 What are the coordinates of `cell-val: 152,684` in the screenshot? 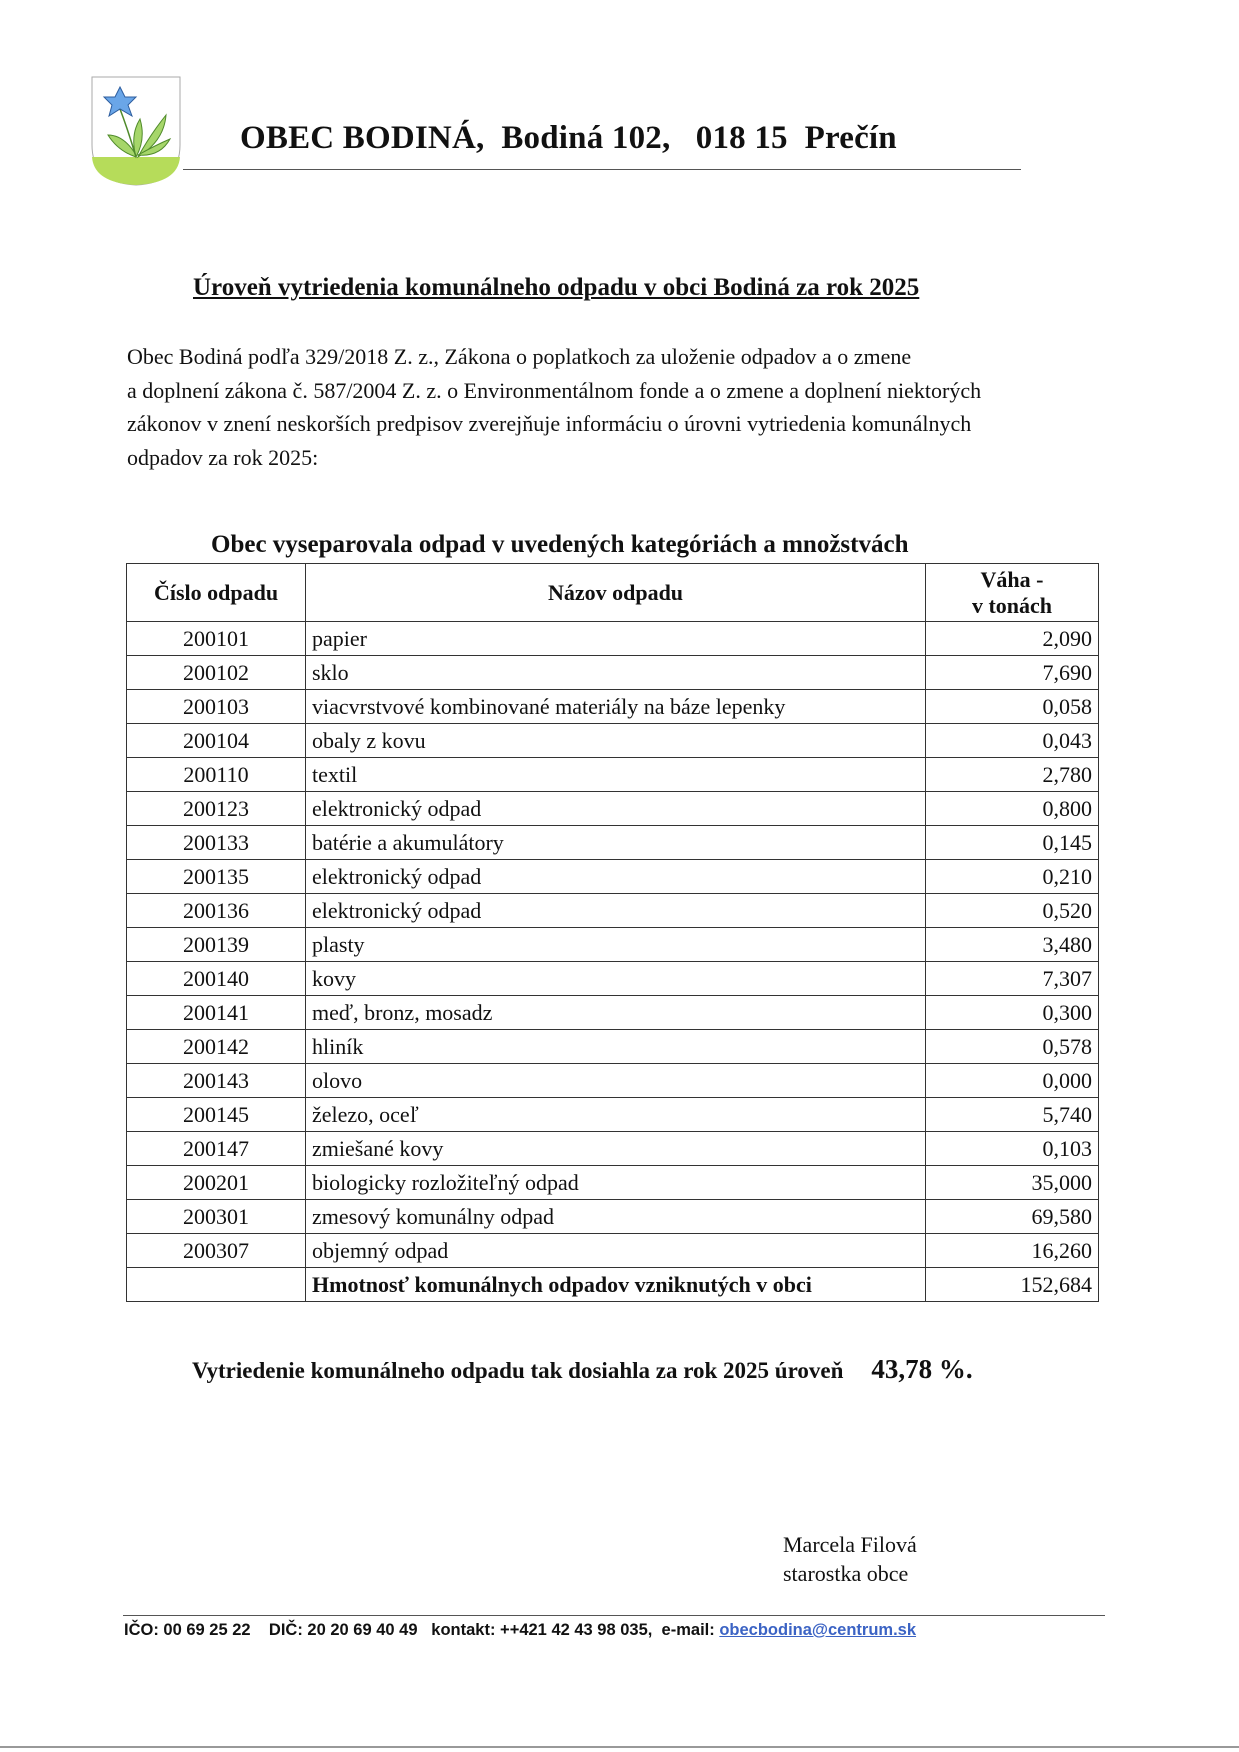 It's located at (1012, 1284).